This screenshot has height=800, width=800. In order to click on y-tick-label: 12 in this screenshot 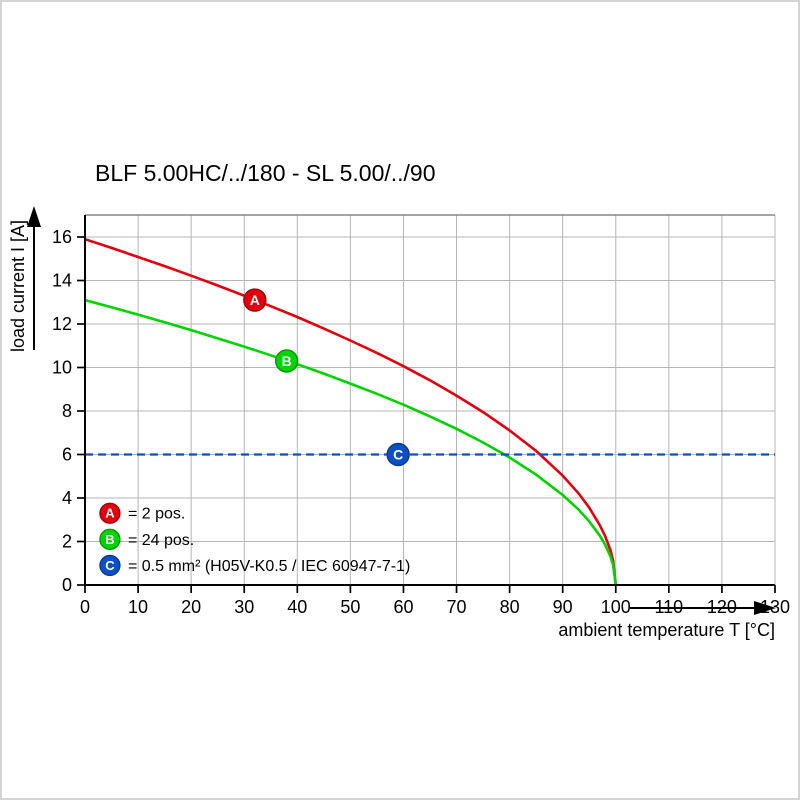, I will do `click(62, 324)`.